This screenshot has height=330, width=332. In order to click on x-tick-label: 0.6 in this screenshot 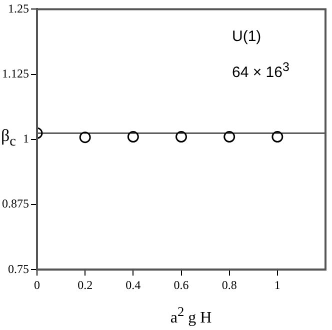, I will do `click(181, 285)`.